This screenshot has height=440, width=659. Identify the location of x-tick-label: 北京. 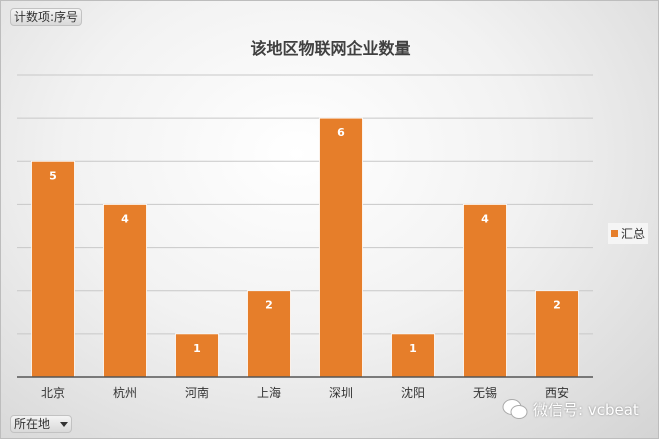
(53, 393).